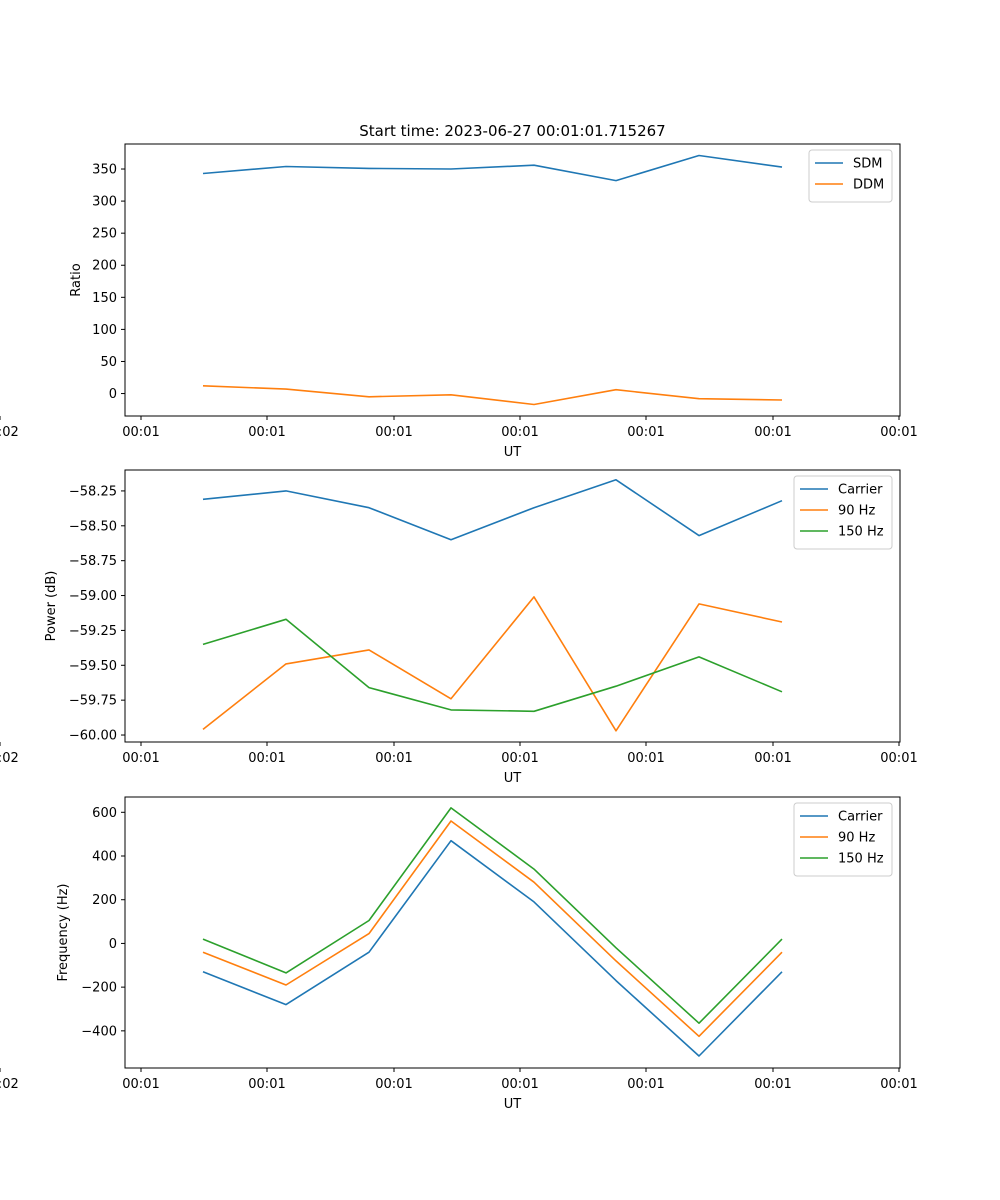 The height and width of the screenshot is (1200, 1000). Describe the element at coordinates (492, 168) in the screenshot. I see `series-line-sdm` at that location.